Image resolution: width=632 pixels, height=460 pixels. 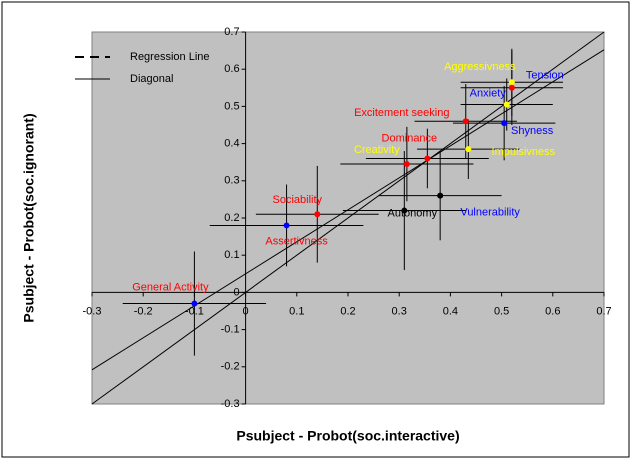 I want to click on point-label: Impulsivness, so click(x=524, y=152).